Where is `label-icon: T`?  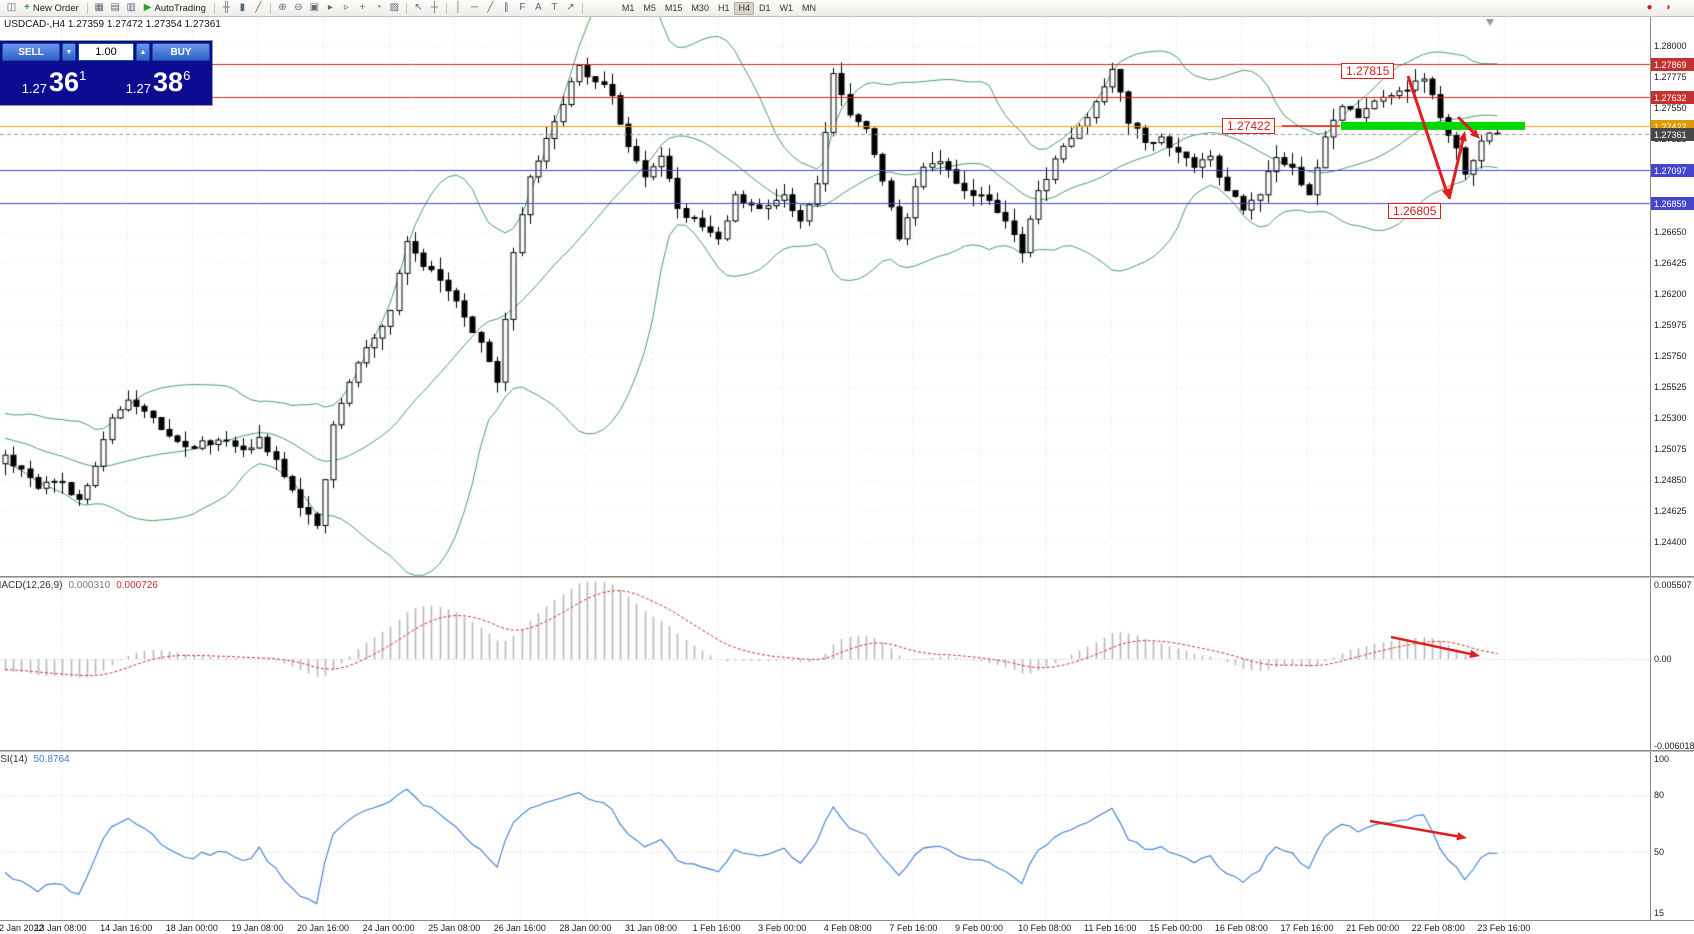
label-icon: T is located at coordinates (554, 7).